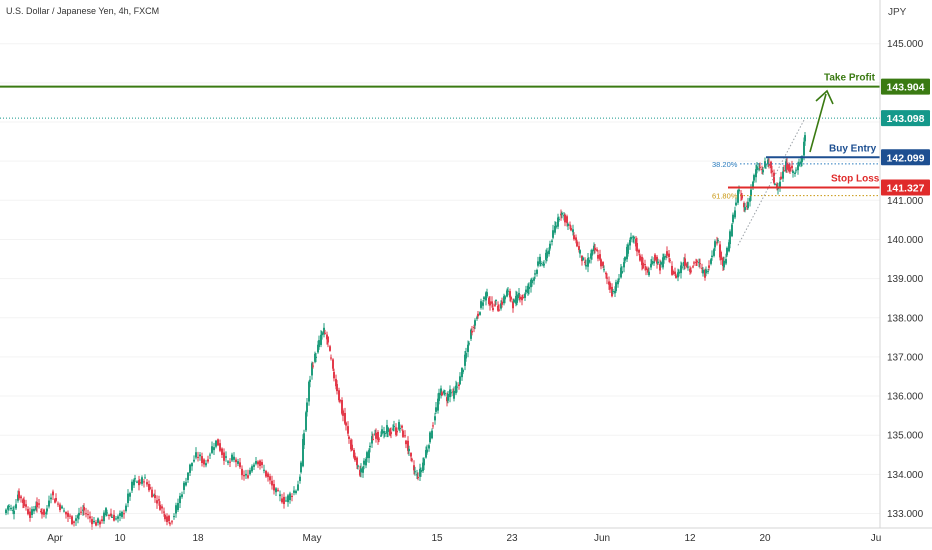 Image resolution: width=932 pixels, height=550 pixels. I want to click on price-badge-text: 142.099, so click(906, 158).